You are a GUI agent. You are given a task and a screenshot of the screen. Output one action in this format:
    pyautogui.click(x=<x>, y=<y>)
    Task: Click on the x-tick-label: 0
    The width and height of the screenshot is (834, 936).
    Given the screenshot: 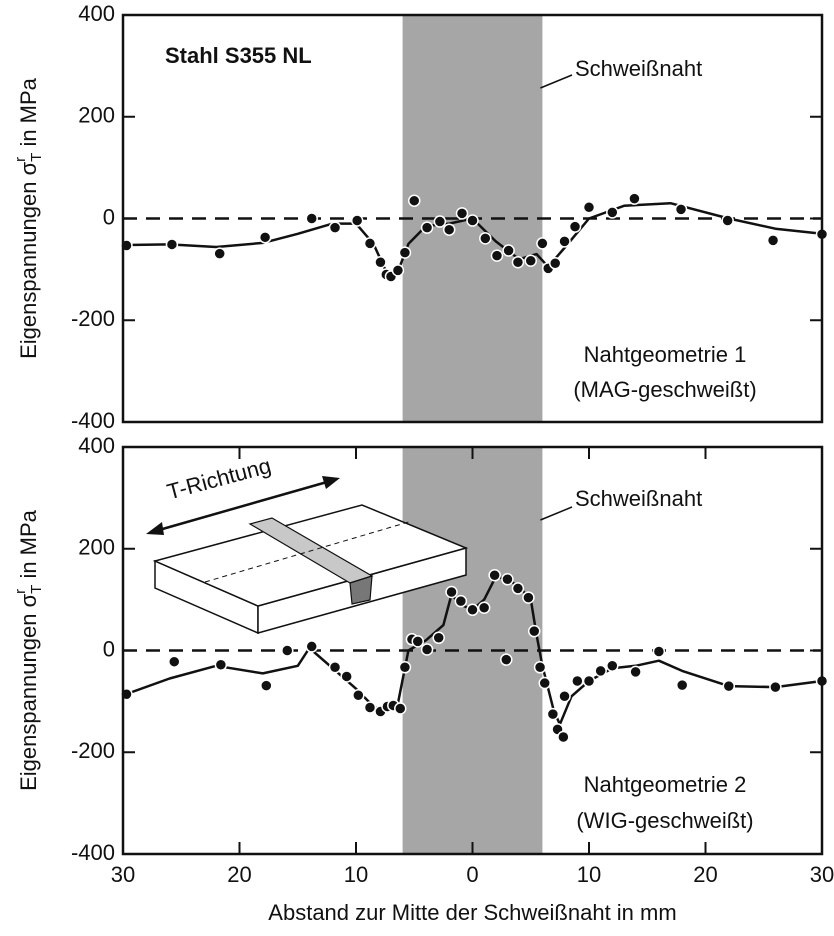 What is the action you would take?
    pyautogui.click(x=472, y=874)
    